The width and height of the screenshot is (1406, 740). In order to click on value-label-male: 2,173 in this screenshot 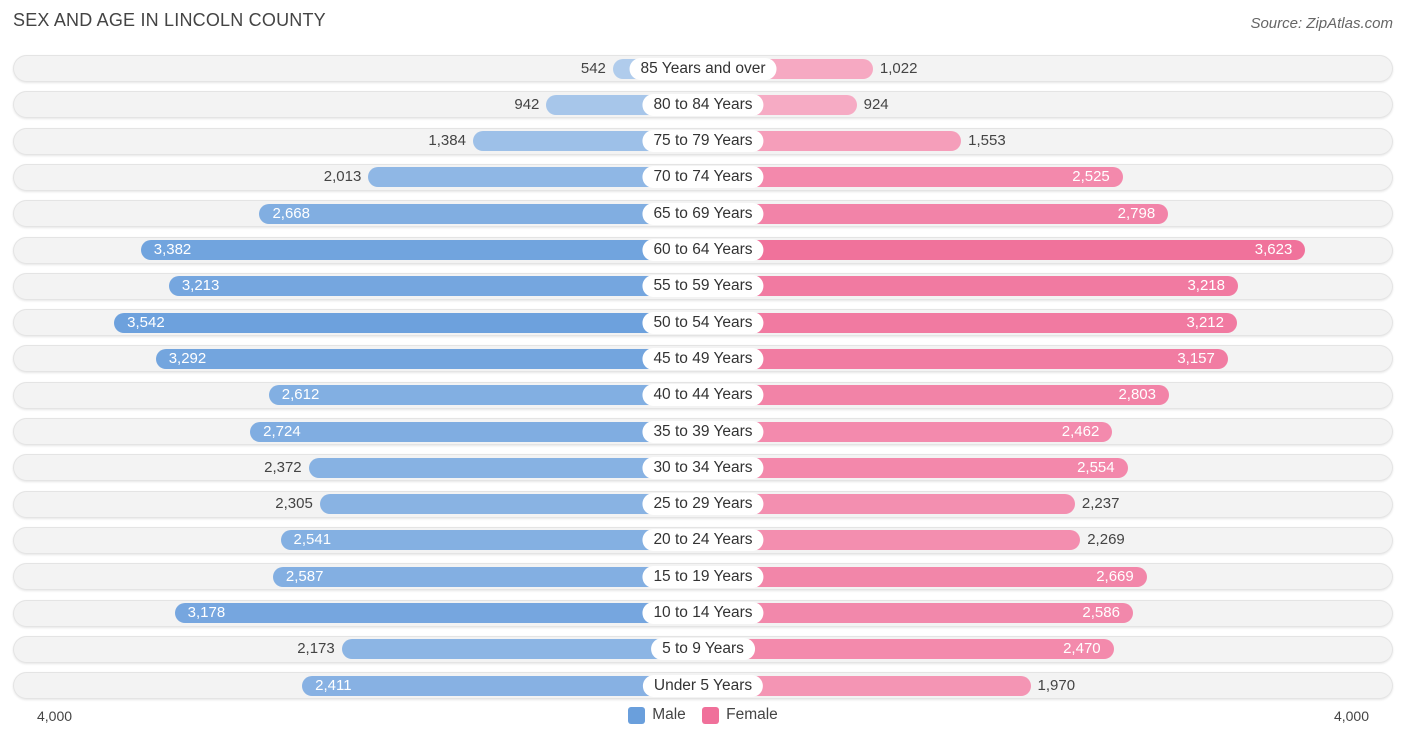, I will do `click(316, 649)`.